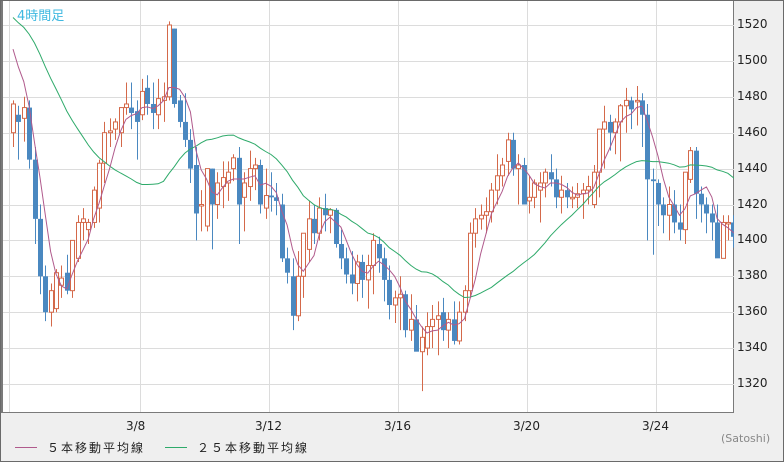  I want to click on y-tick-label: 1460, so click(752, 131).